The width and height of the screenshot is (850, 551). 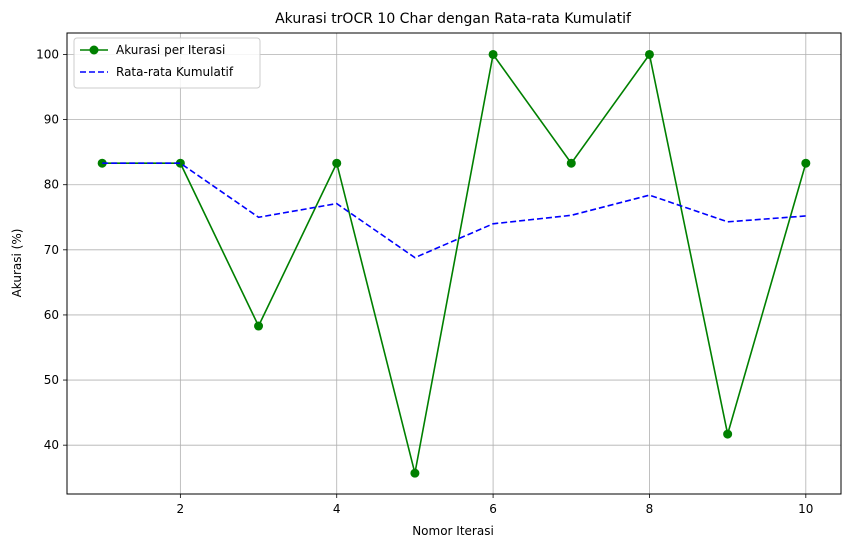 What do you see at coordinates (805, 509) in the screenshot?
I see `x-tick-label: 10` at bounding box center [805, 509].